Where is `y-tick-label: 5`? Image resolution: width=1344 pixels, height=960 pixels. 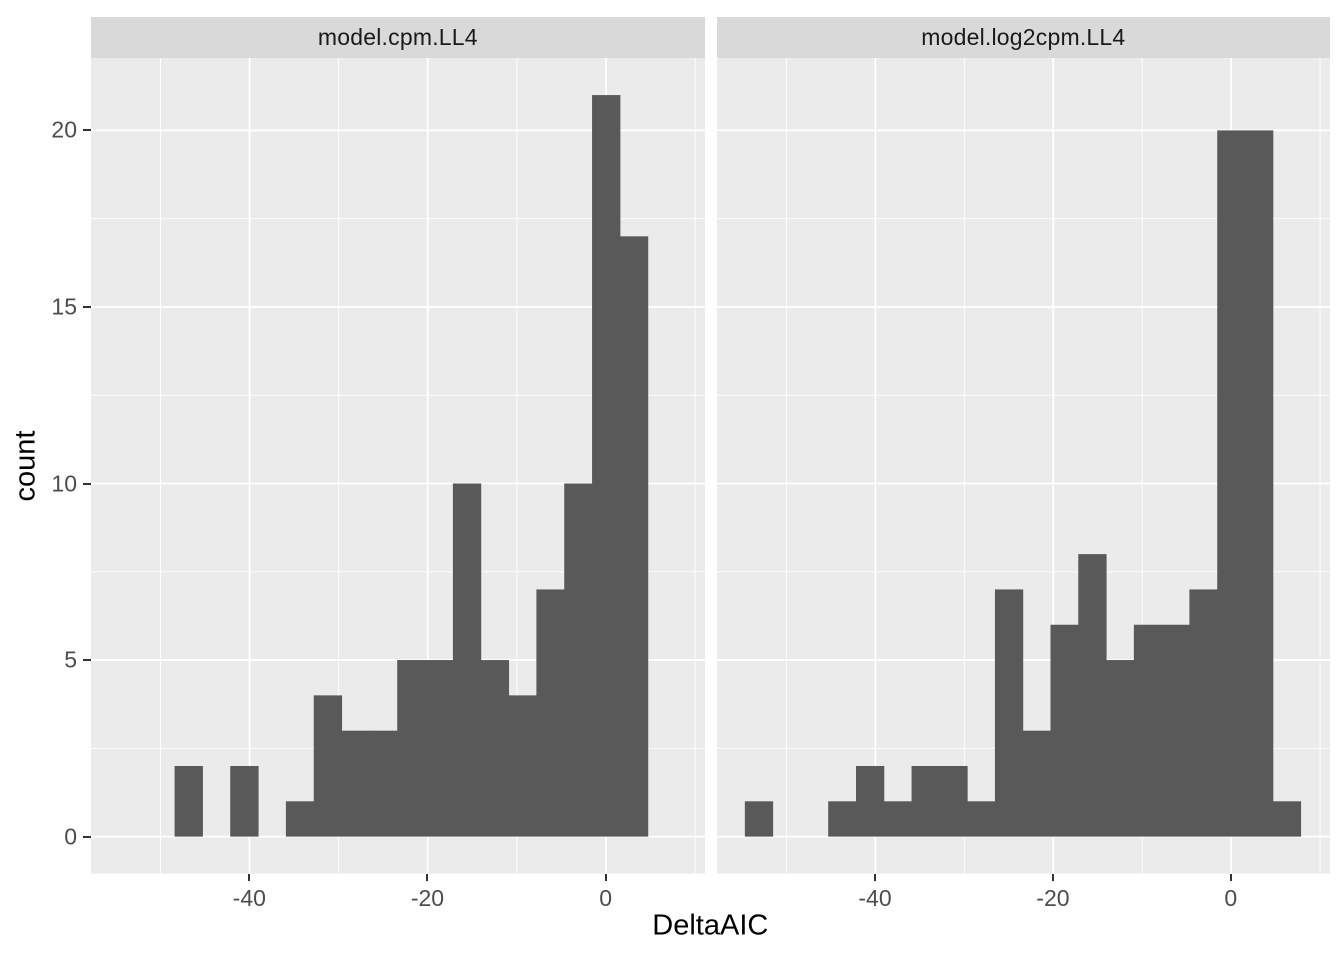
y-tick-label: 5 is located at coordinates (70, 659).